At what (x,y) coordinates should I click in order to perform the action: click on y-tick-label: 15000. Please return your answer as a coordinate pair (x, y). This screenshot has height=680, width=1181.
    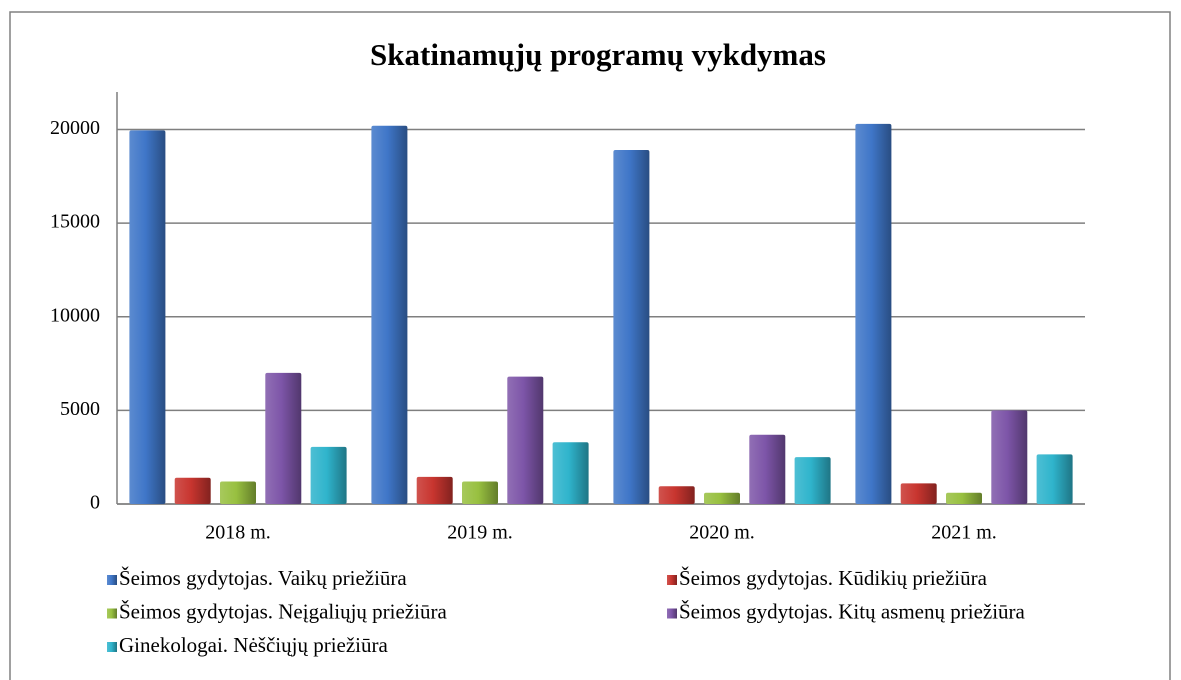
    Looking at the image, I should click on (75, 222).